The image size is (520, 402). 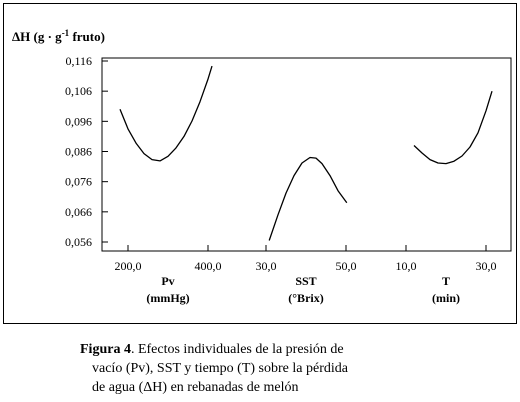 What do you see at coordinates (237, 349) in the screenshot?
I see `caption-text-1: . Efectos individuales de la presión de` at bounding box center [237, 349].